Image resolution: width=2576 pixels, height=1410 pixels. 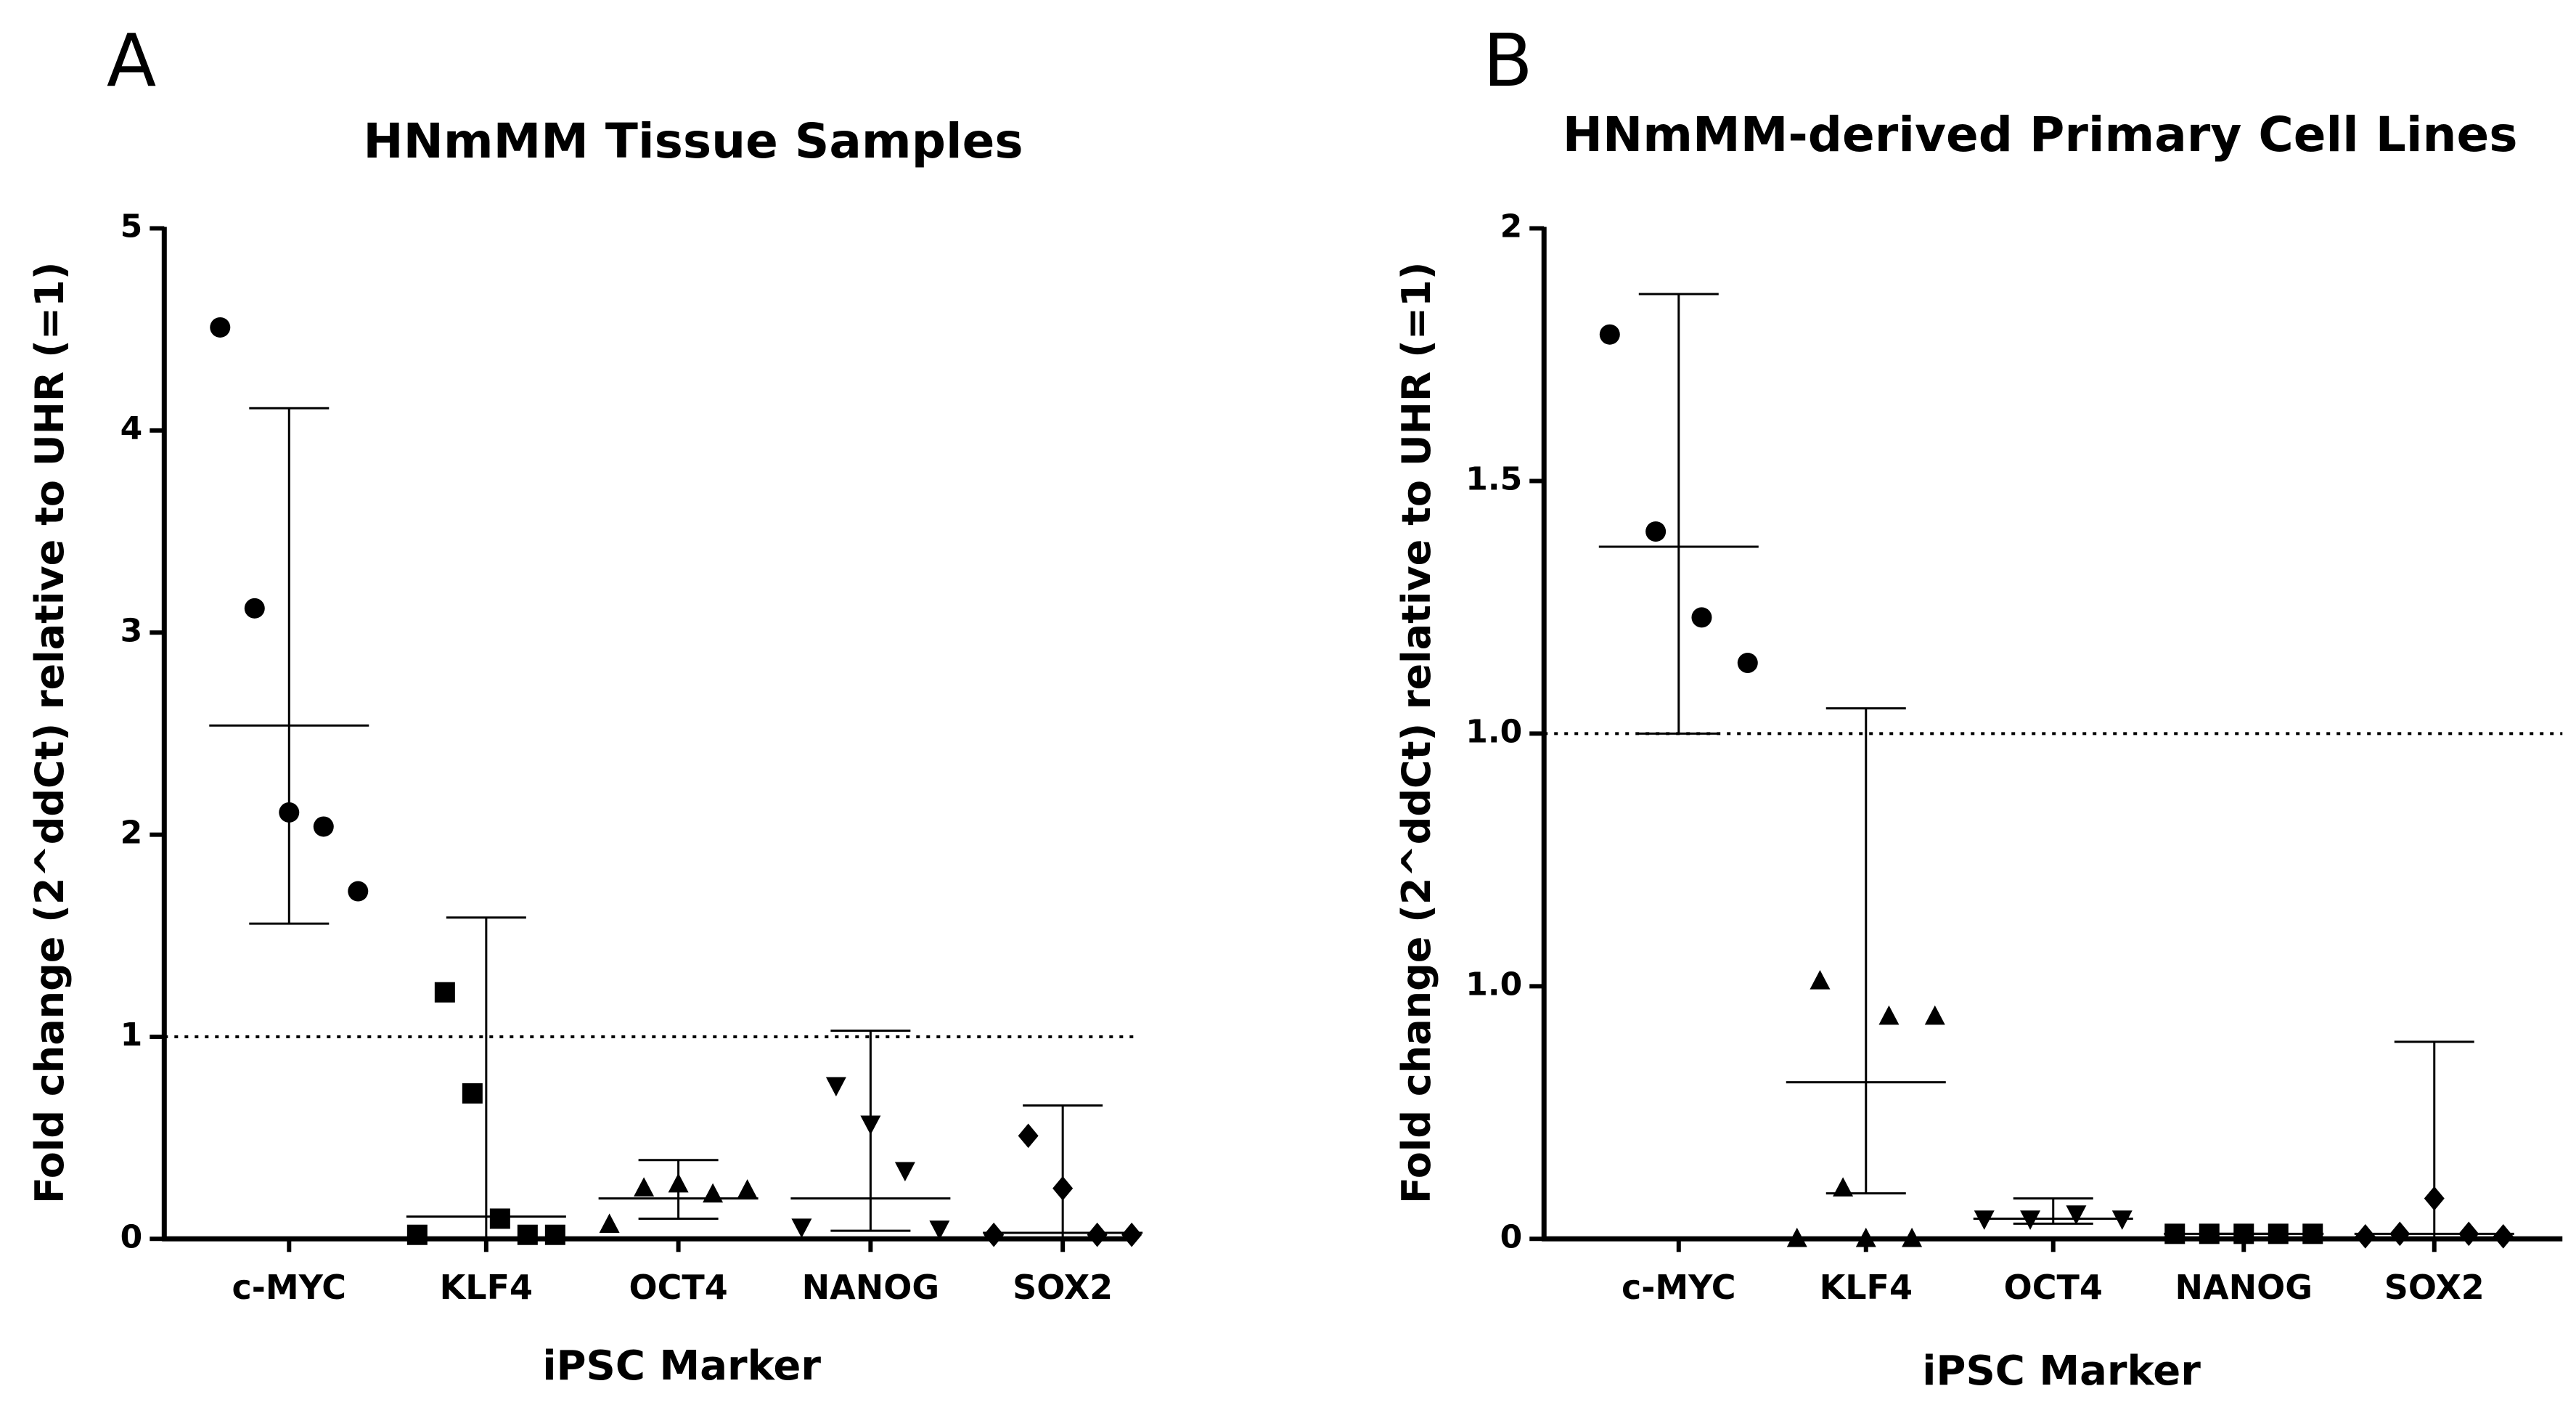 I want to click on y-tick-label: 4, so click(x=132, y=428).